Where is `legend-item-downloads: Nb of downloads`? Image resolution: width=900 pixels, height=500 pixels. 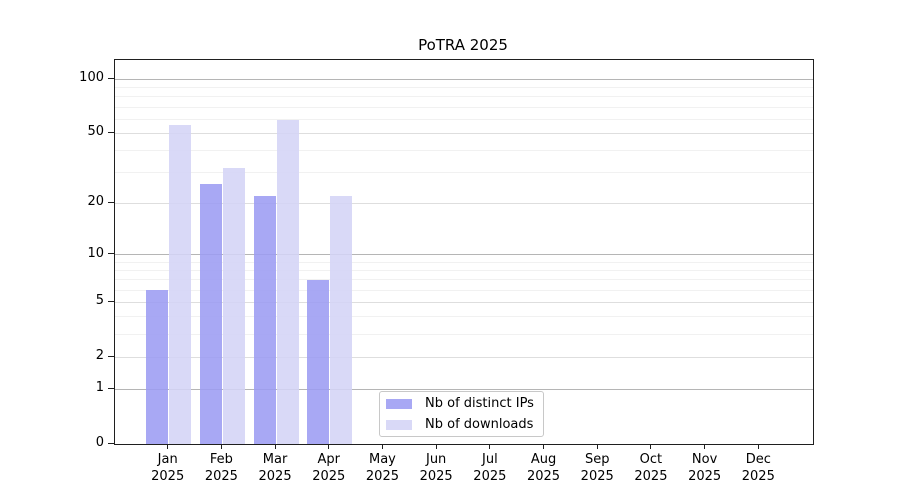
legend-item-downloads: Nb of downloads is located at coordinates (464, 424).